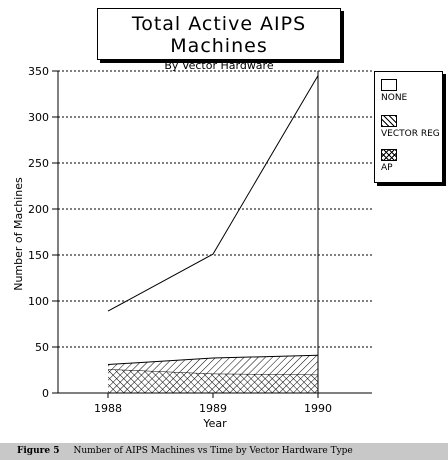 The height and width of the screenshot is (460, 448). Describe the element at coordinates (38, 451) in the screenshot. I see `figure-label: Figure 5` at that location.